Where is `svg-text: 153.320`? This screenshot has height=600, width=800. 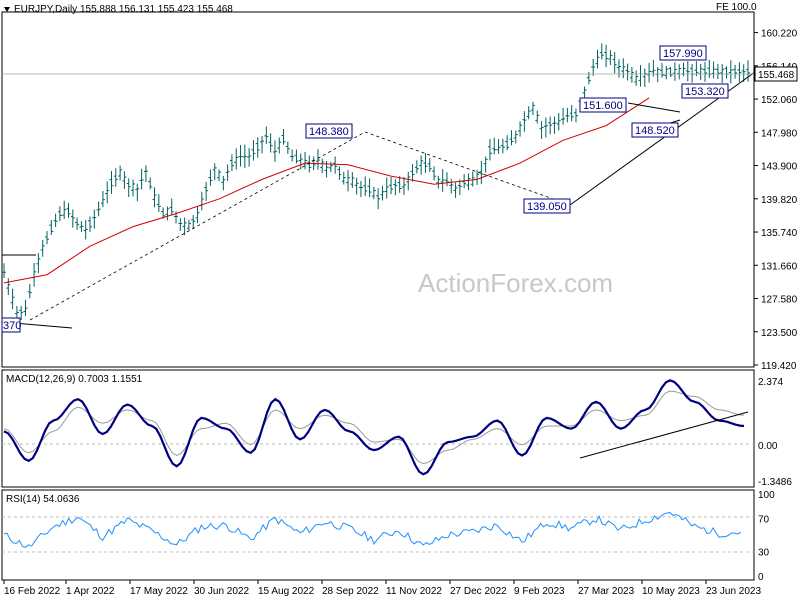 svg-text: 153.320 is located at coordinates (705, 92).